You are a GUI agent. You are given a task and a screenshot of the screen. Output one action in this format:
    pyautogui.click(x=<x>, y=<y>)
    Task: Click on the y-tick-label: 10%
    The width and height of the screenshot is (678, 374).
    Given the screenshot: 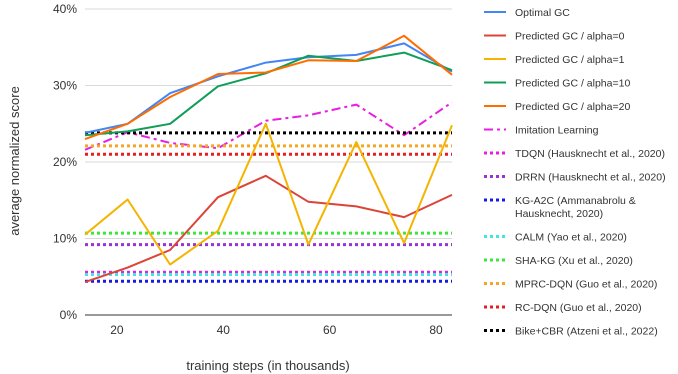 What is the action you would take?
    pyautogui.click(x=65, y=239)
    